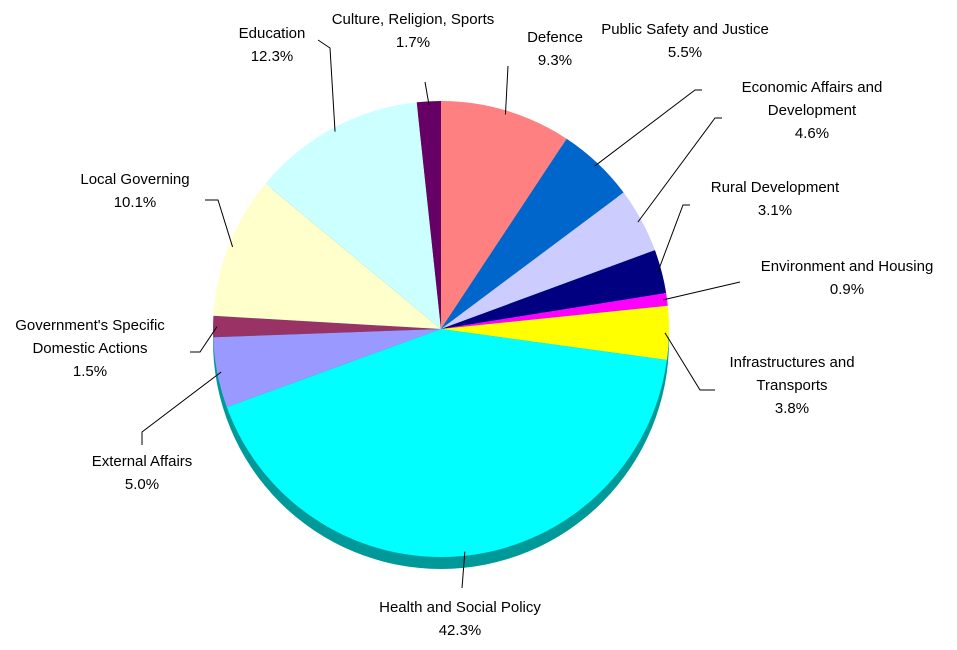 This screenshot has height=650, width=957. I want to click on slice-label: External Affairs 5.0%, so click(142, 473).